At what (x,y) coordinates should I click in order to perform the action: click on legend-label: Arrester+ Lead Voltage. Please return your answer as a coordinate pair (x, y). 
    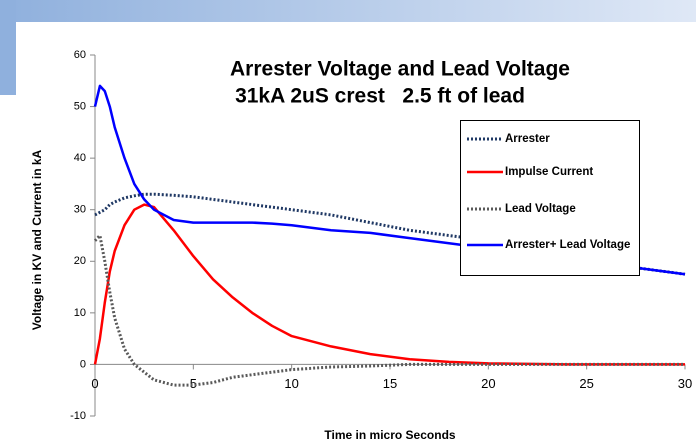
    Looking at the image, I should click on (568, 245).